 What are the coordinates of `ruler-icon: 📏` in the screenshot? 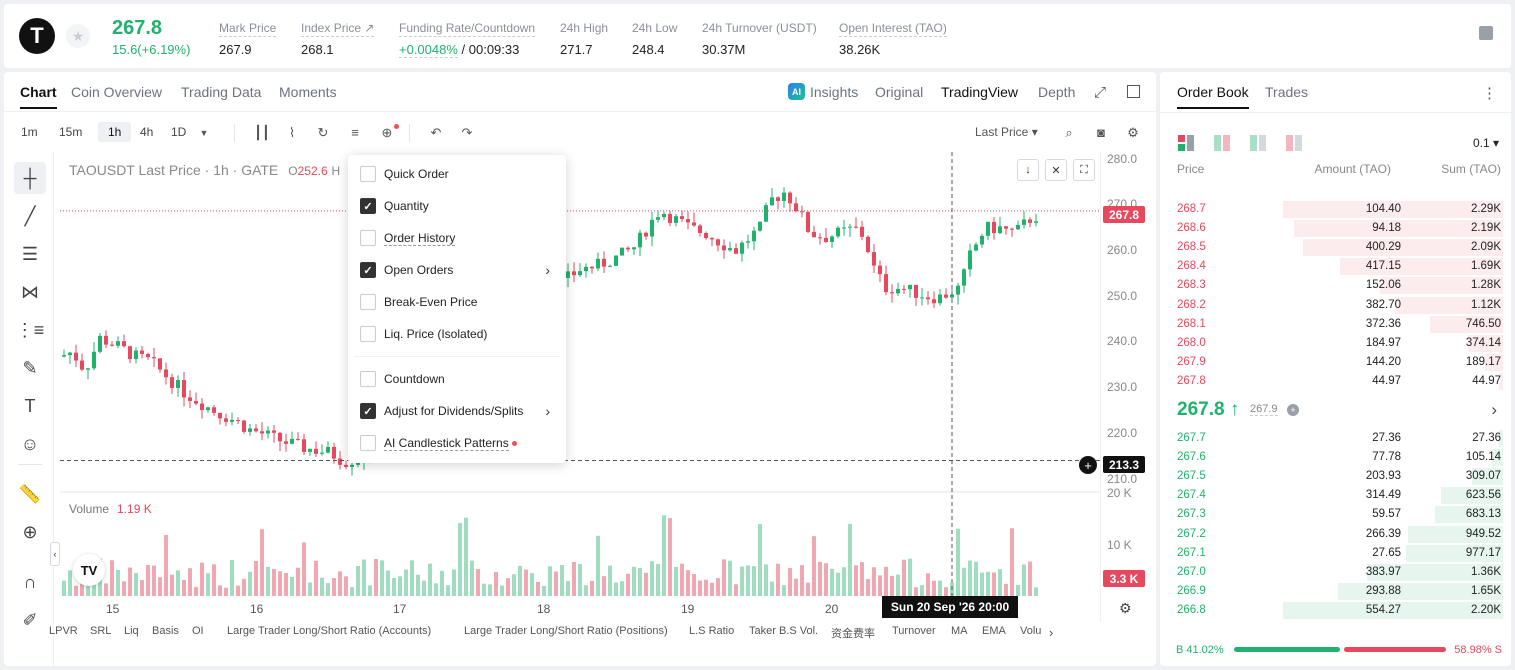 It's located at (30, 493).